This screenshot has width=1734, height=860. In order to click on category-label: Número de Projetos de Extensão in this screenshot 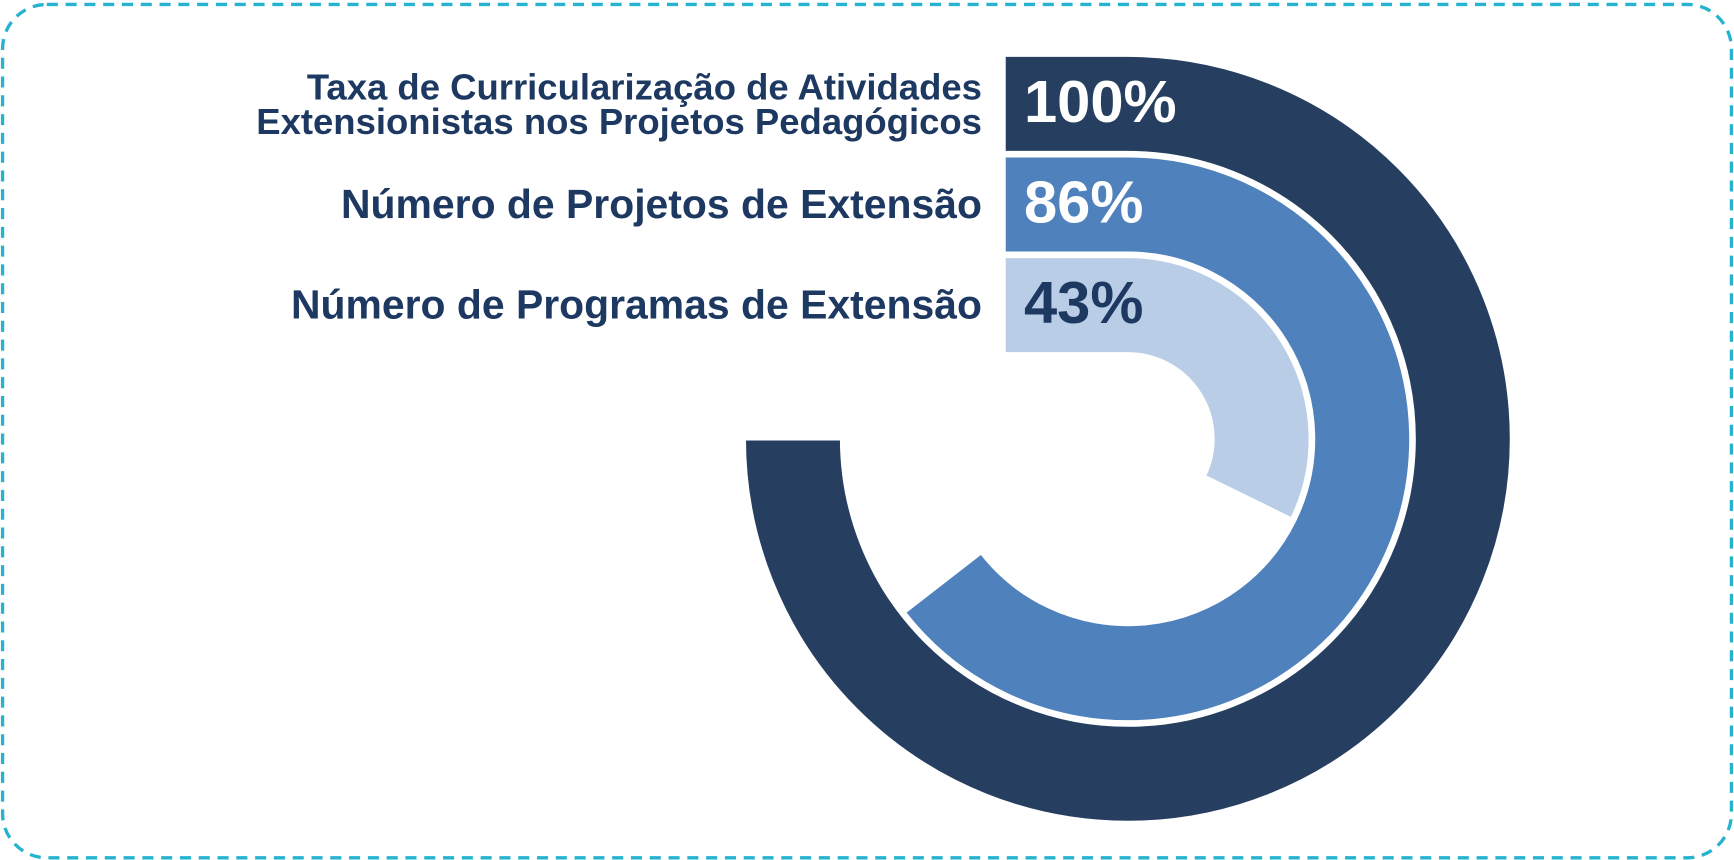, I will do `click(661, 204)`.